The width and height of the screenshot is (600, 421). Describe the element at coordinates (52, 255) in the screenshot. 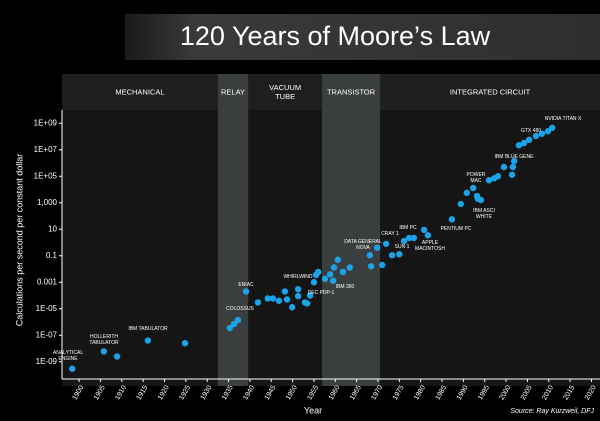

I see `y-tick-label: 0.1` at that location.